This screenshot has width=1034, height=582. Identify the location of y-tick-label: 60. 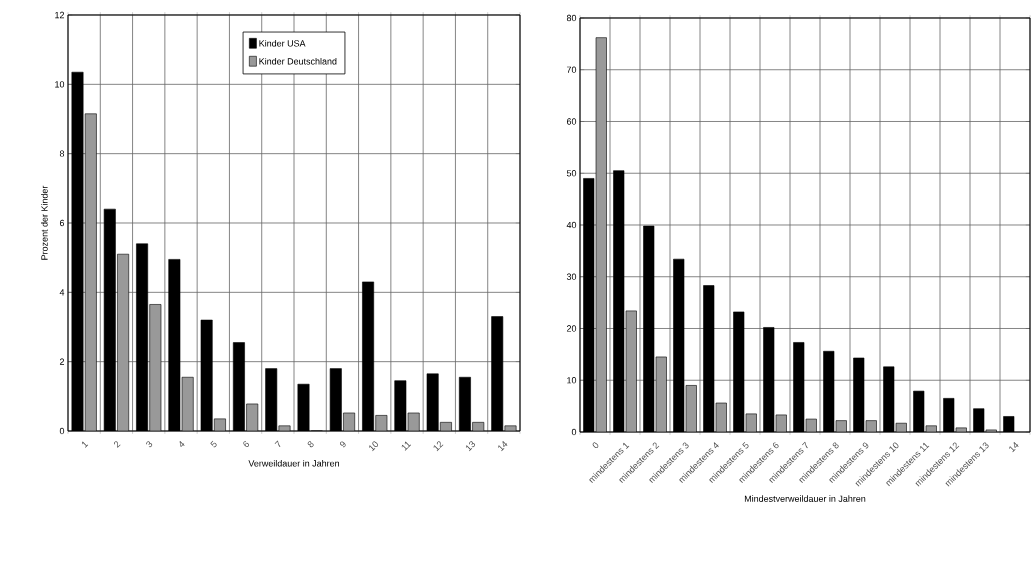
(571, 121).